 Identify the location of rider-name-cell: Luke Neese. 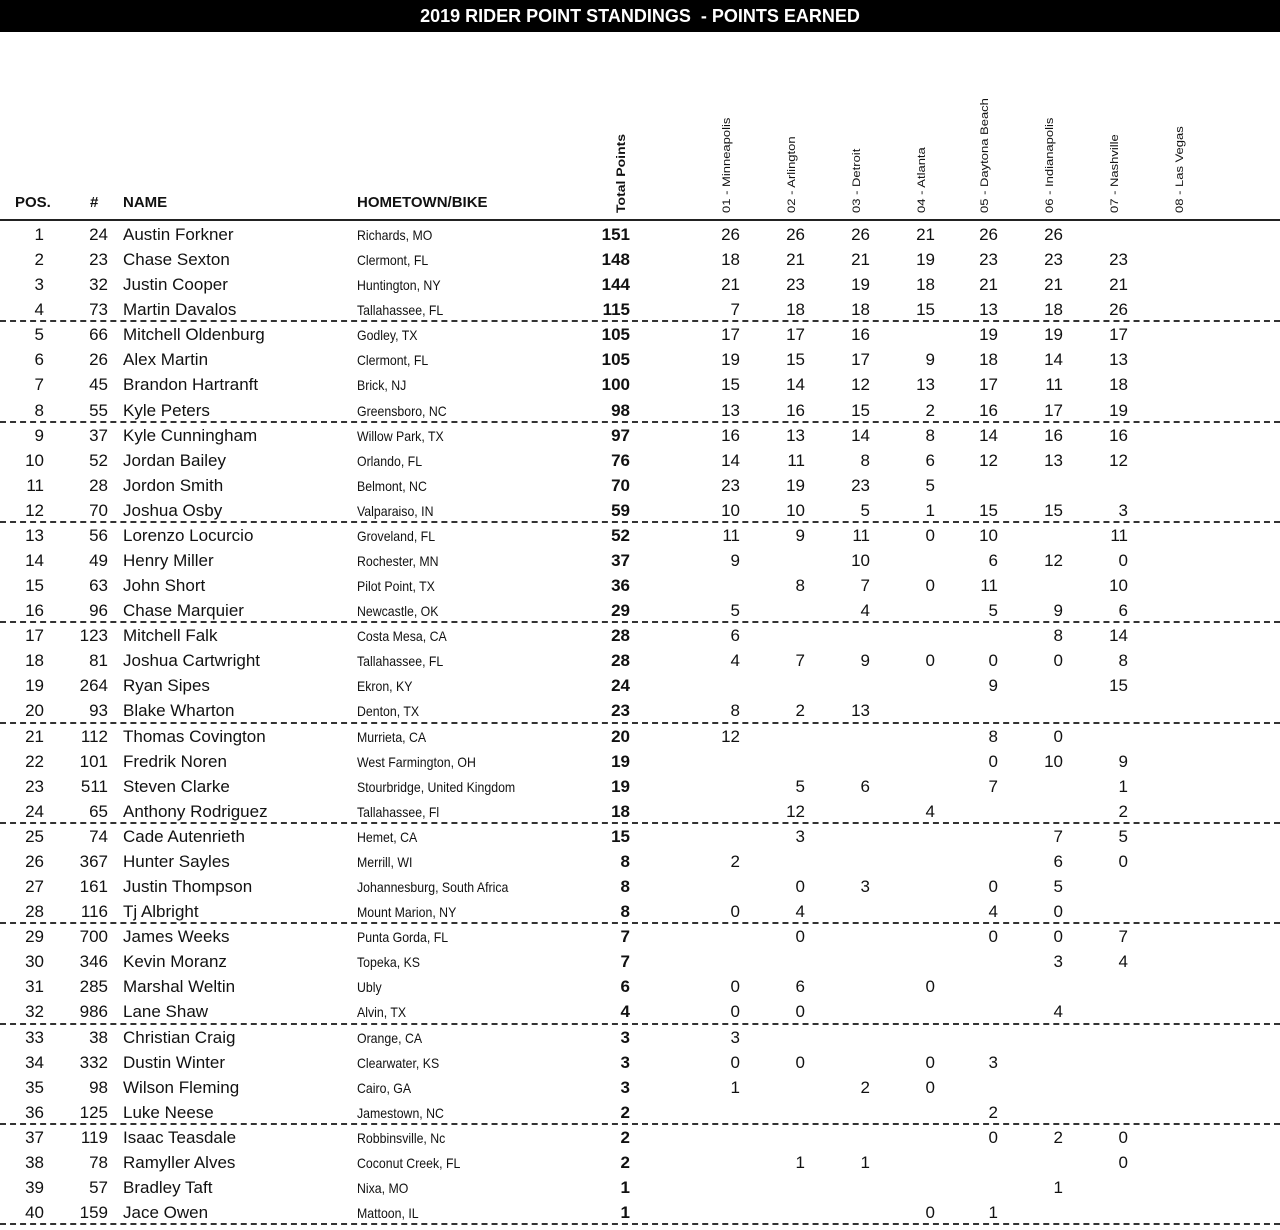
(168, 1112).